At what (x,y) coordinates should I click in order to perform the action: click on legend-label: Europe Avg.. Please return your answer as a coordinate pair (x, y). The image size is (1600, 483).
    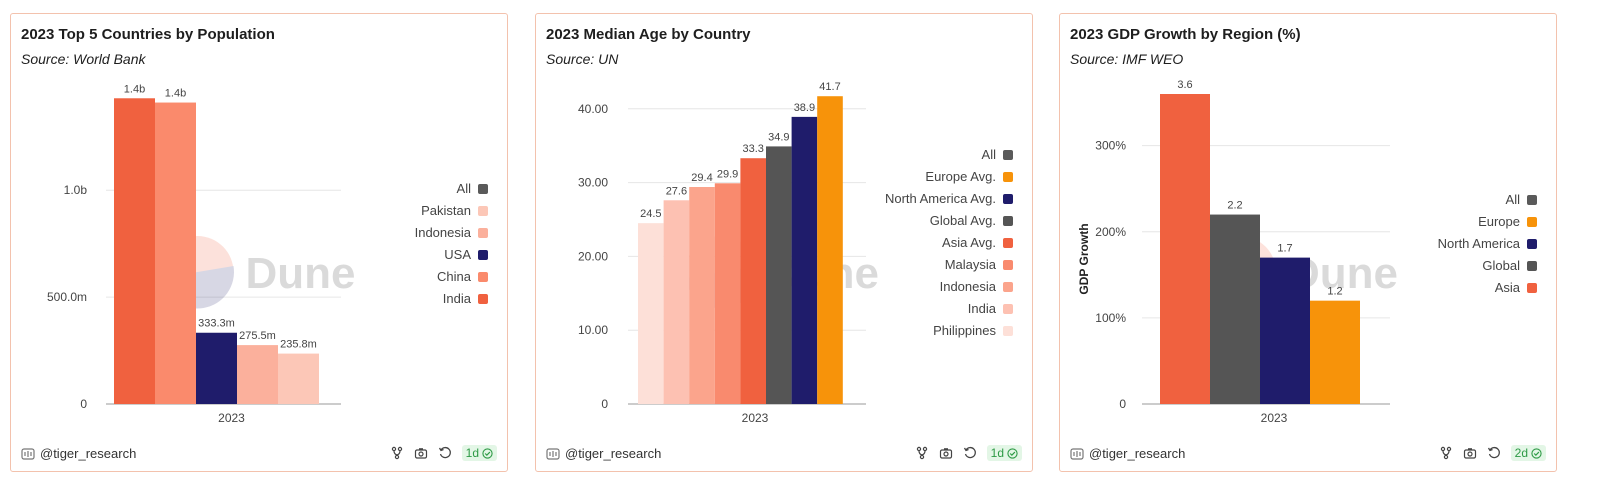
    Looking at the image, I should click on (960, 176).